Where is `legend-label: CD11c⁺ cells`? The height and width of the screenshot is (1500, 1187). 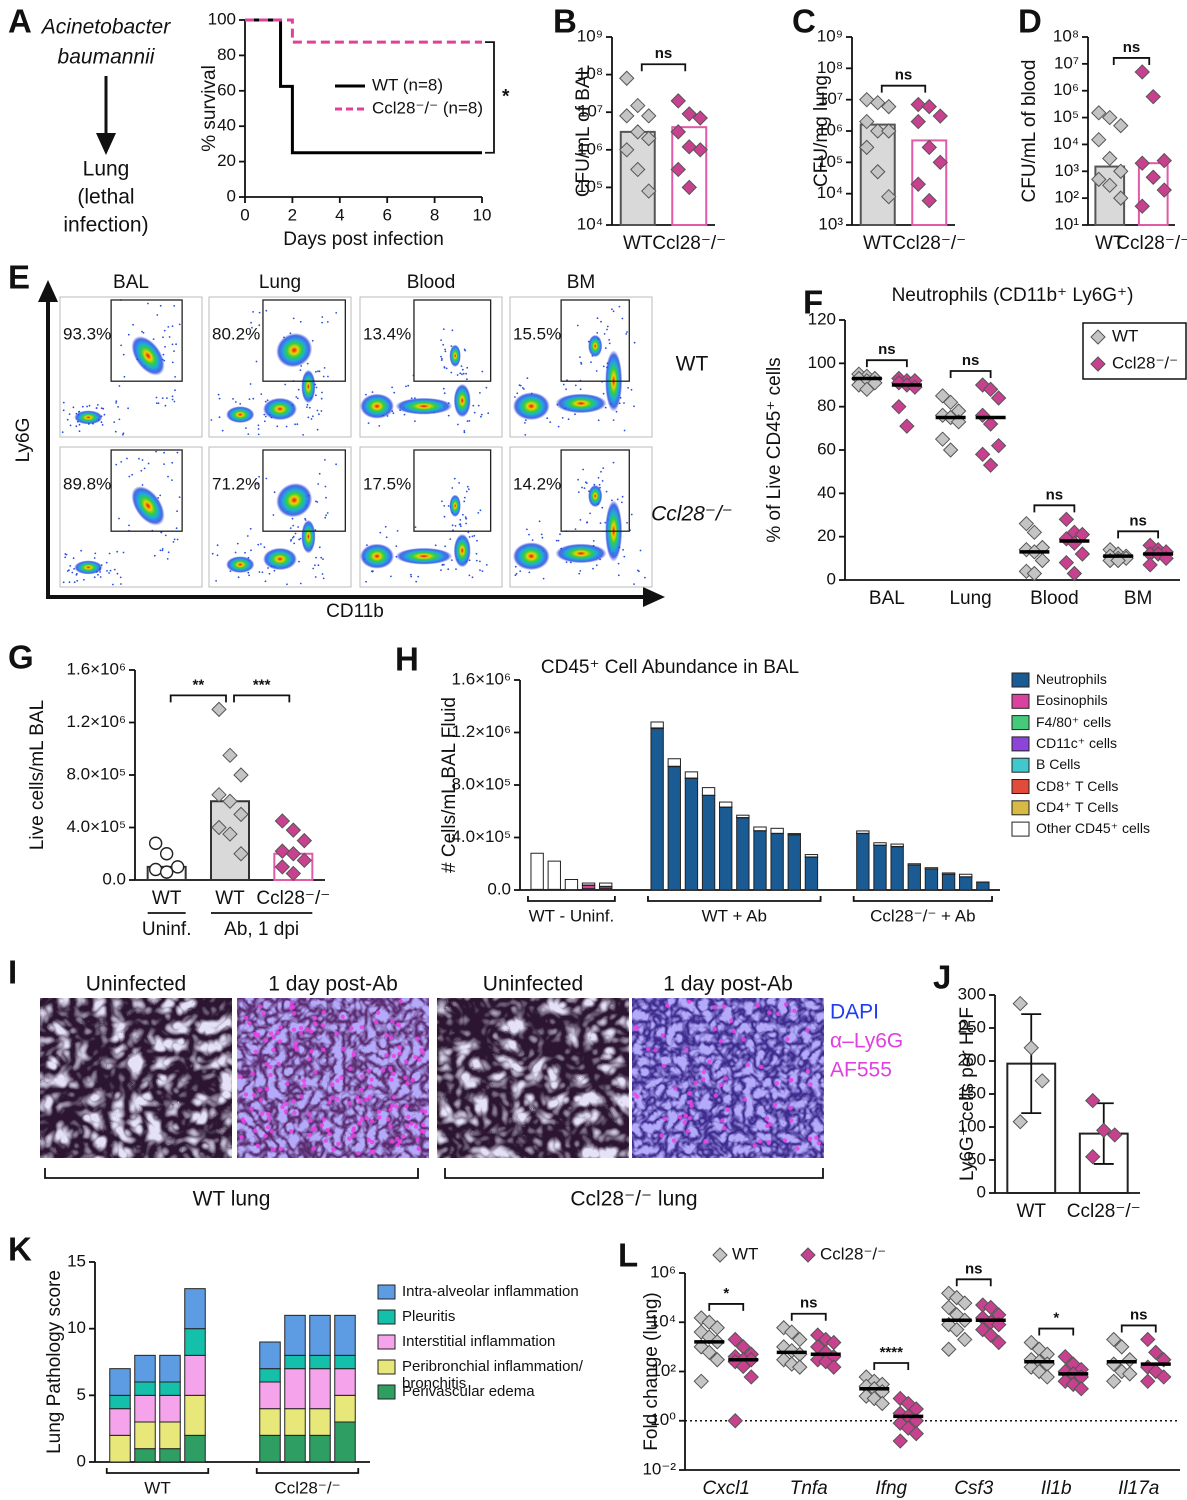 legend-label: CD11c⁺ cells is located at coordinates (1077, 742).